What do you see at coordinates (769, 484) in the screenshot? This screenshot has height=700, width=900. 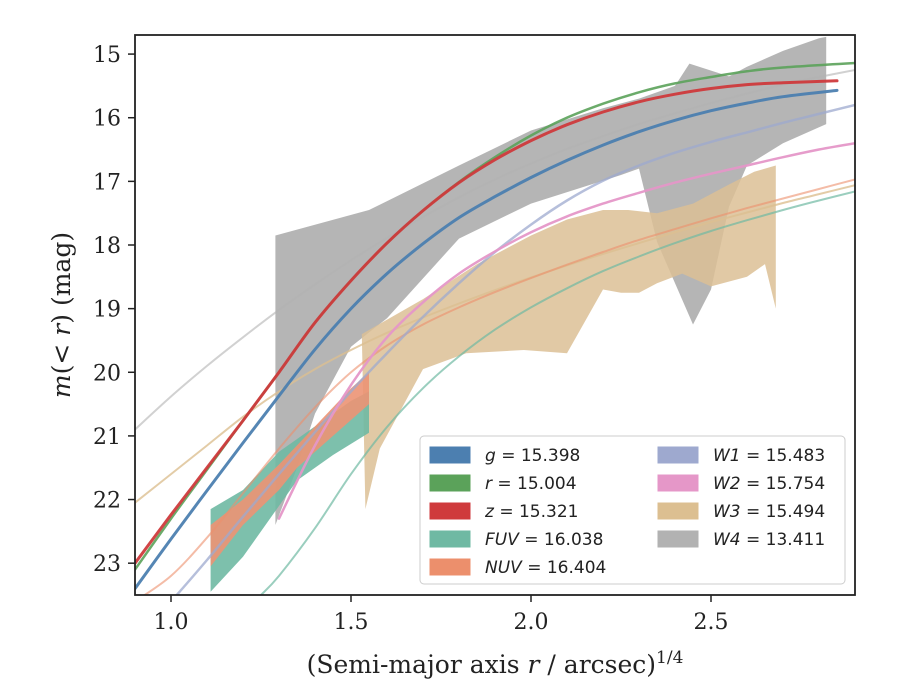 I see `legend-label-w2: W2 = 15.754` at bounding box center [769, 484].